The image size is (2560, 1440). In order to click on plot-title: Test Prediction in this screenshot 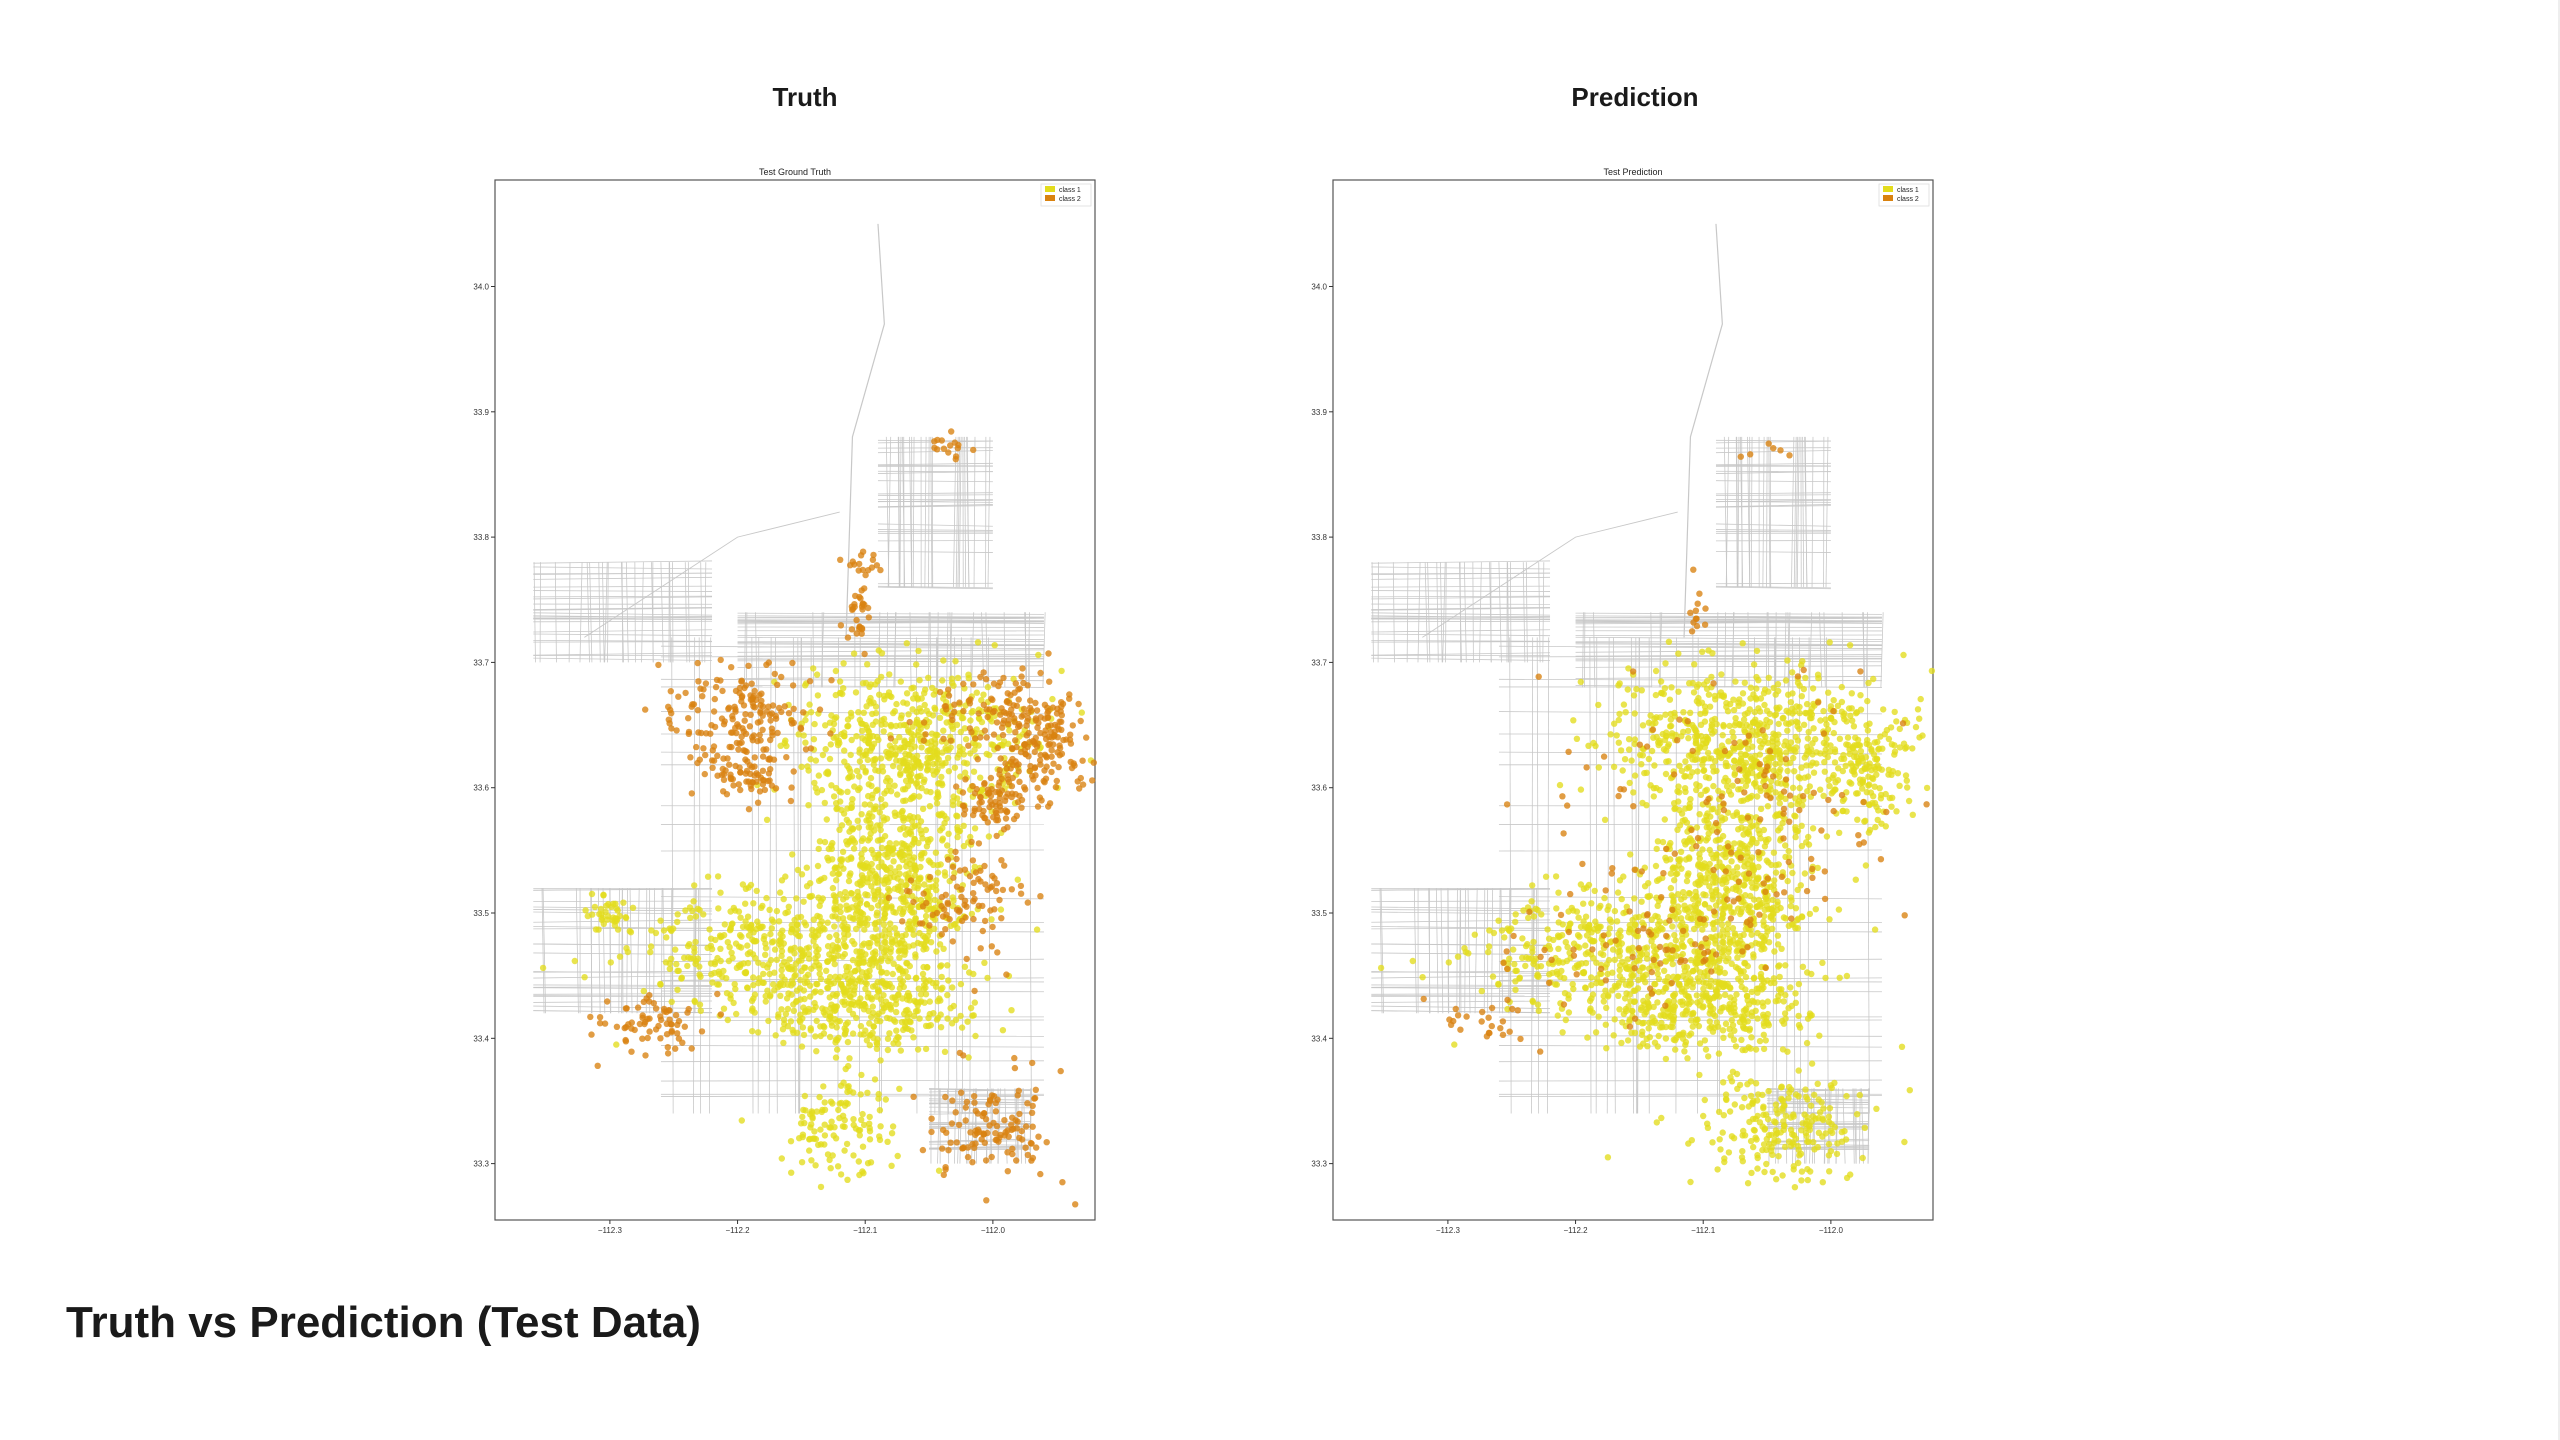, I will do `click(1632, 172)`.